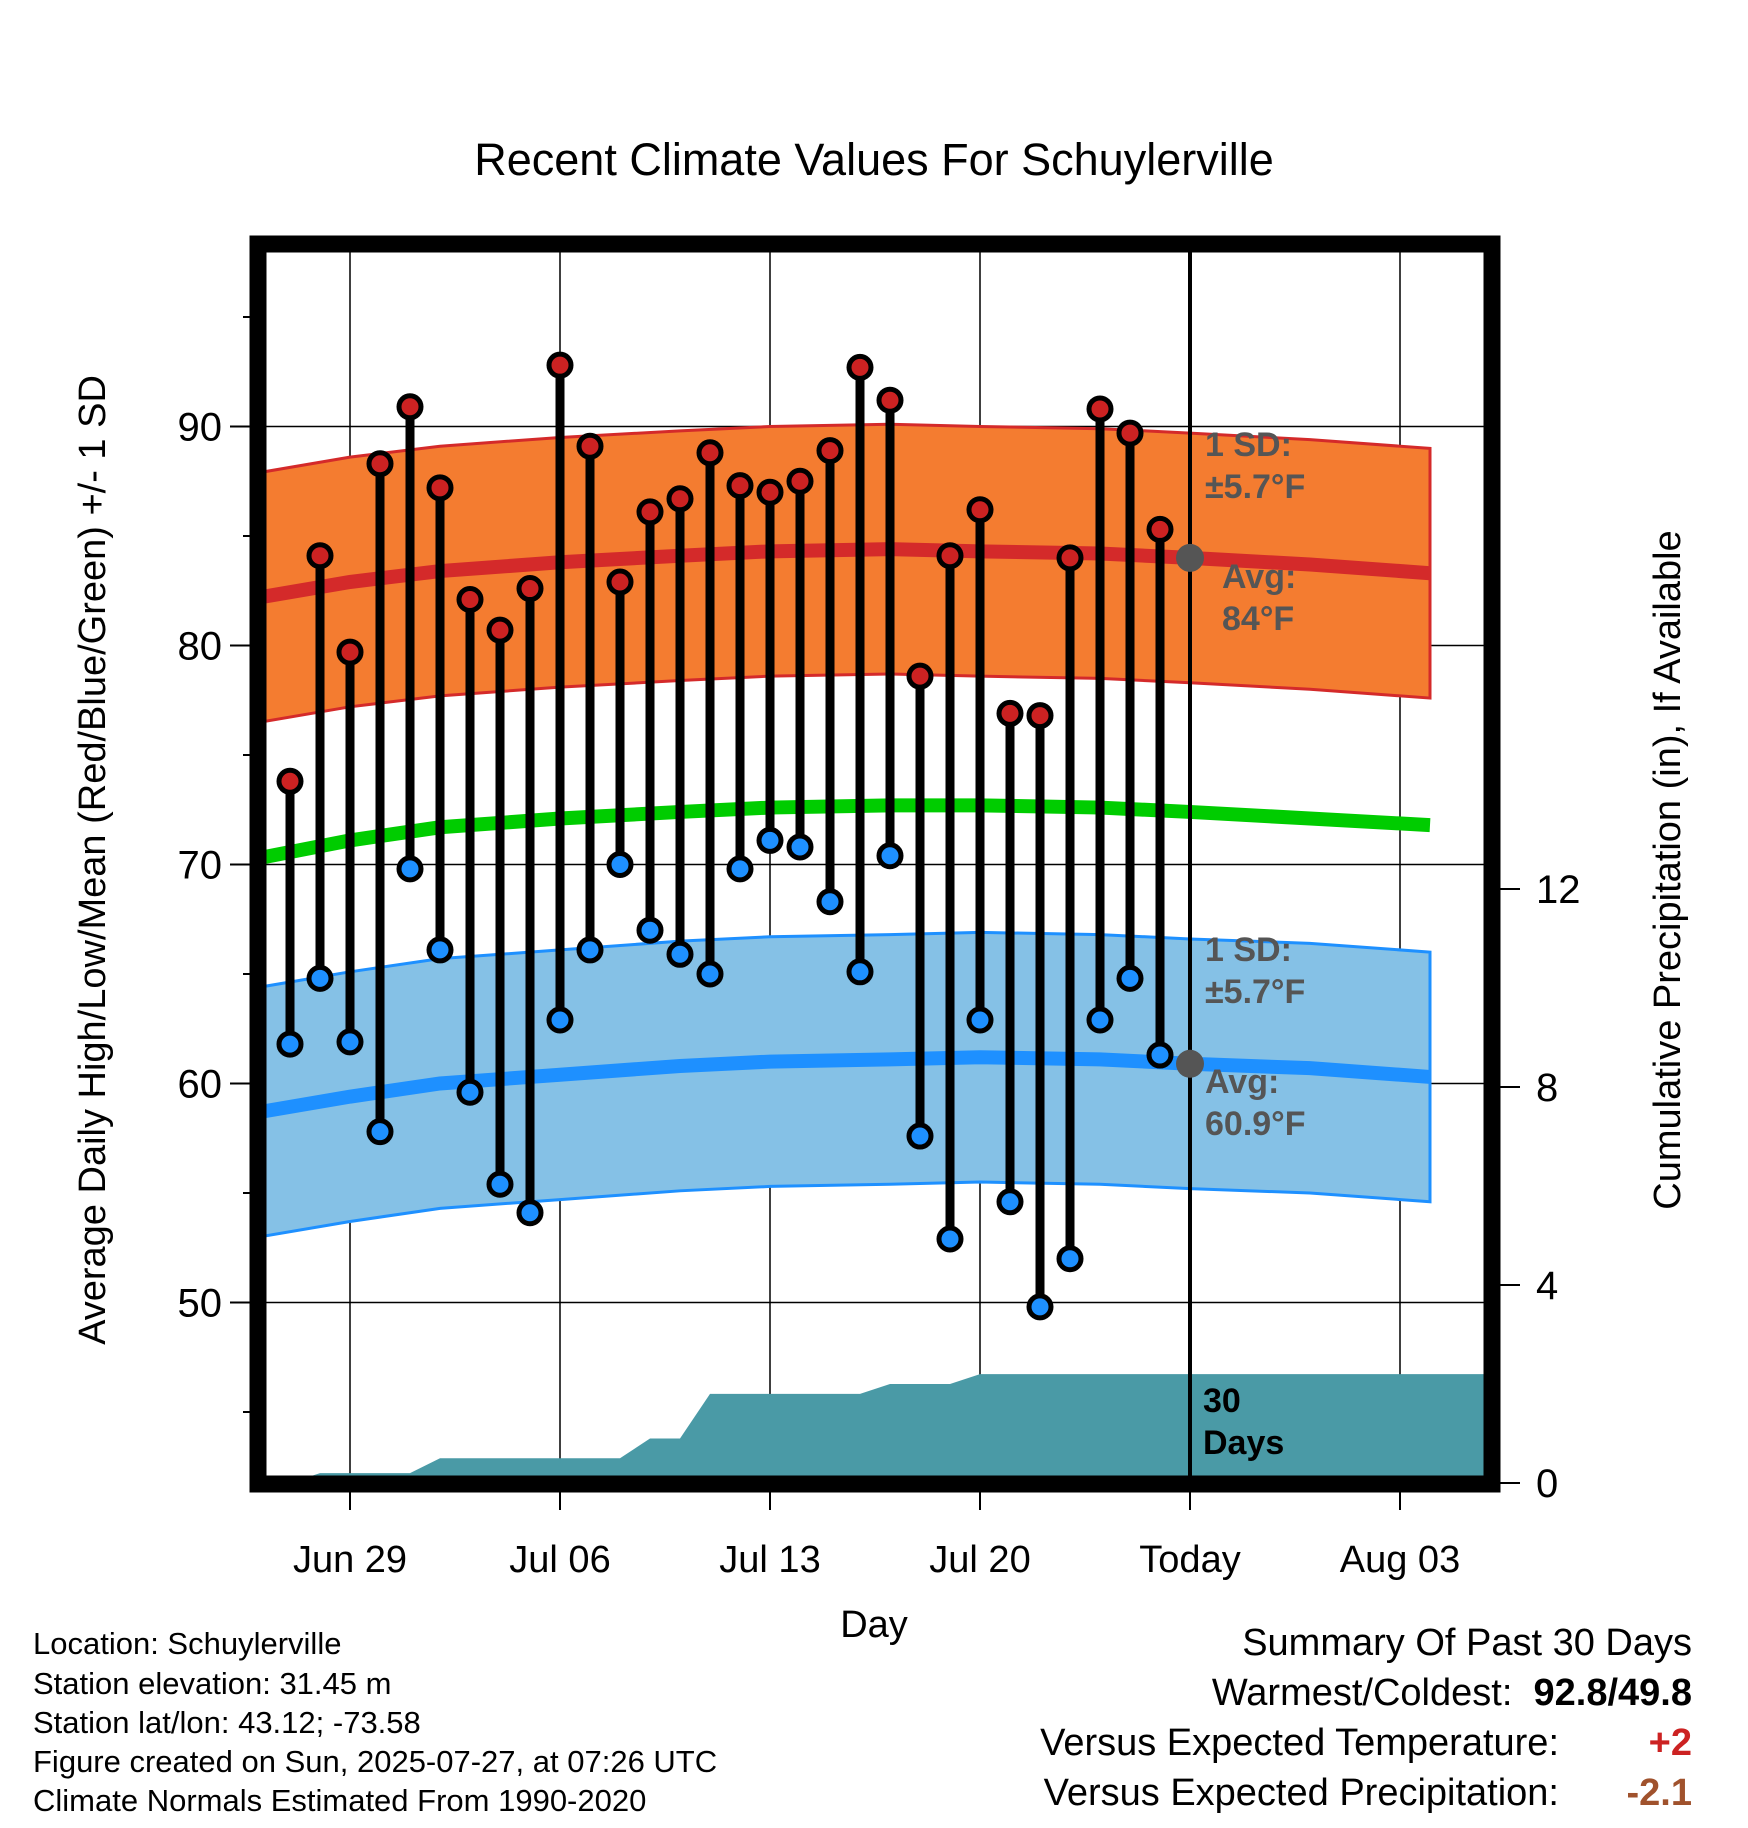  I want to click on precip-days-number: 30, so click(1222, 1401).